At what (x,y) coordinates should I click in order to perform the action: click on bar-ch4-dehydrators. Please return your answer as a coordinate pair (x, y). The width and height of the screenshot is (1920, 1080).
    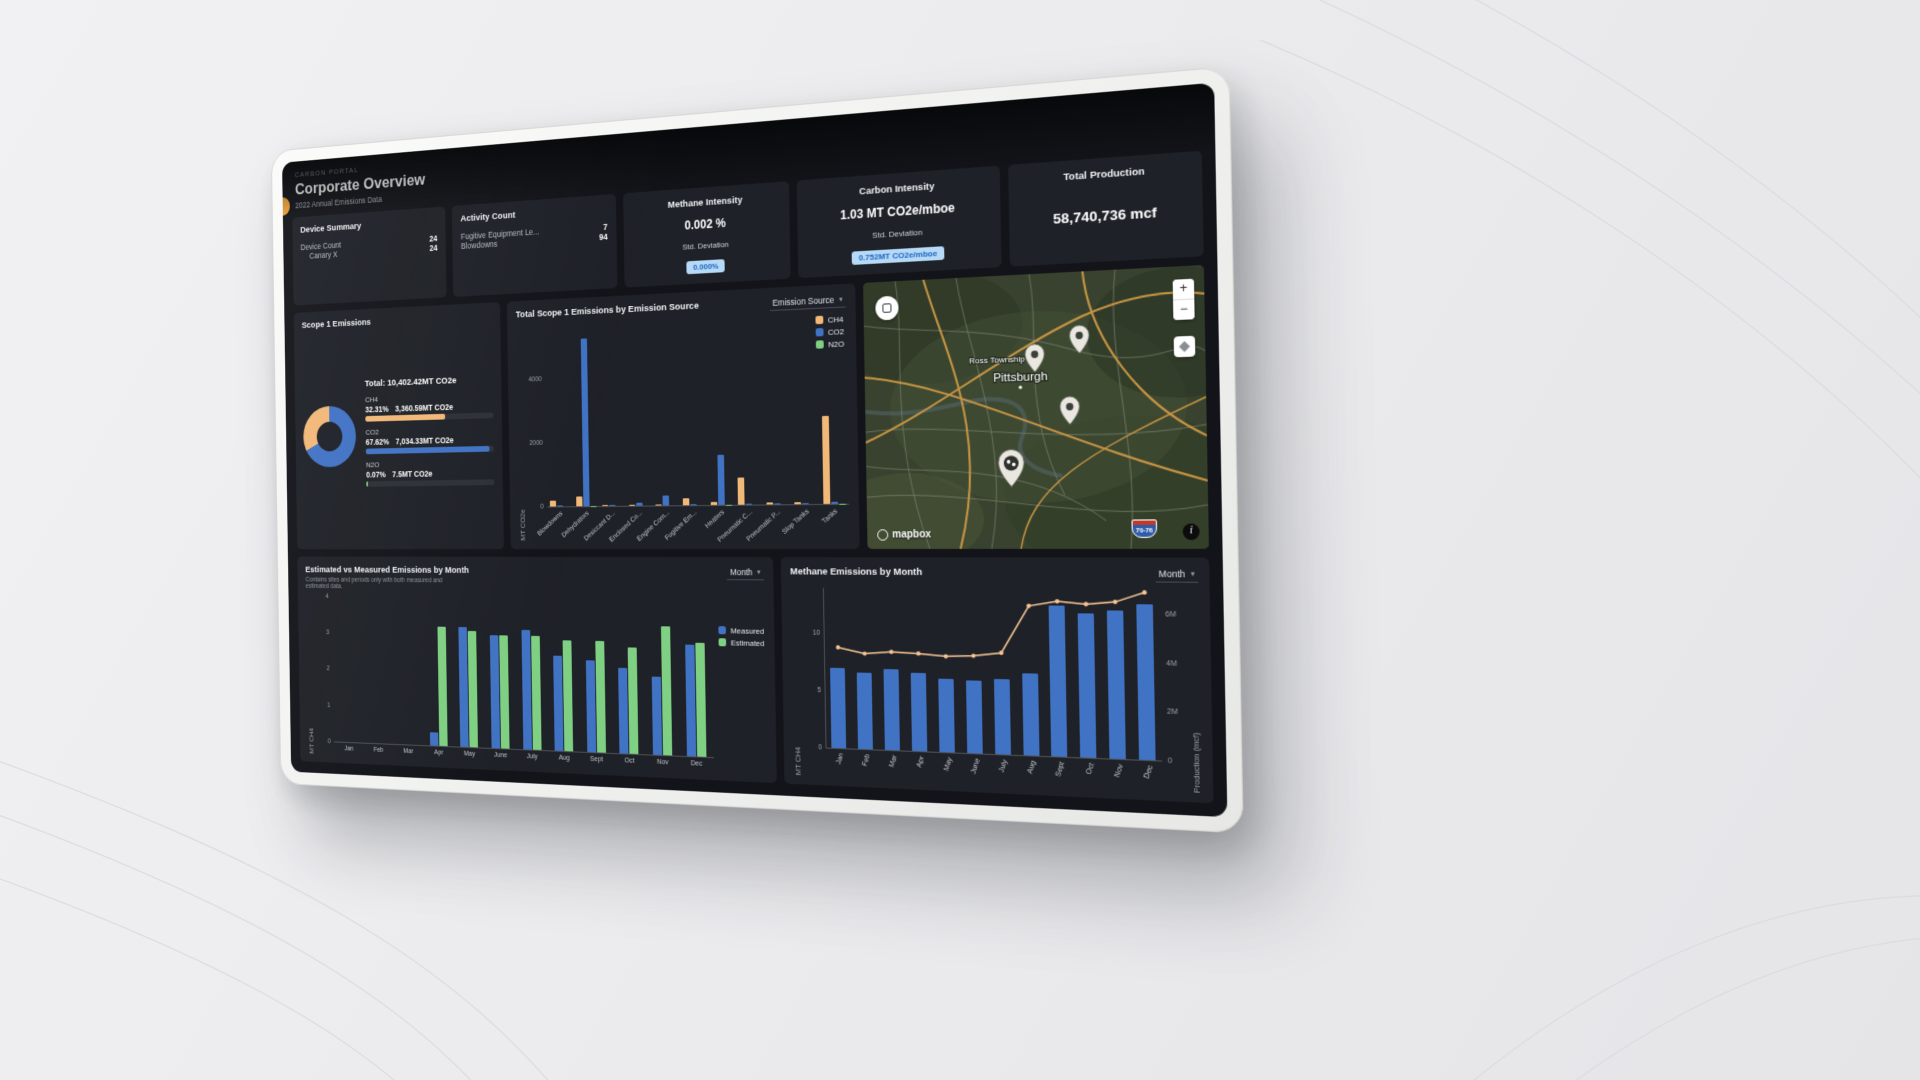
    Looking at the image, I should click on (579, 500).